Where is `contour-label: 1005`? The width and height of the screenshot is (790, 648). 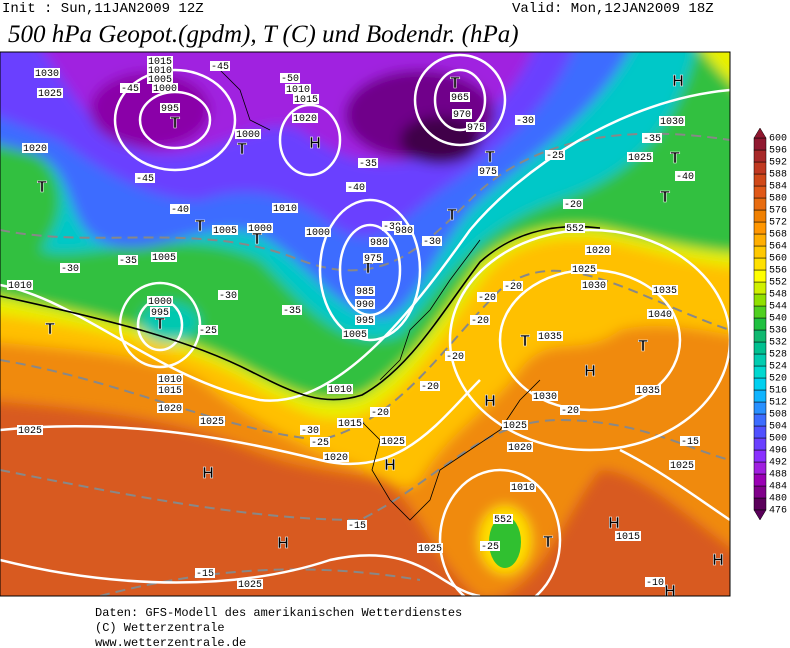
contour-label: 1005 is located at coordinates (164, 258).